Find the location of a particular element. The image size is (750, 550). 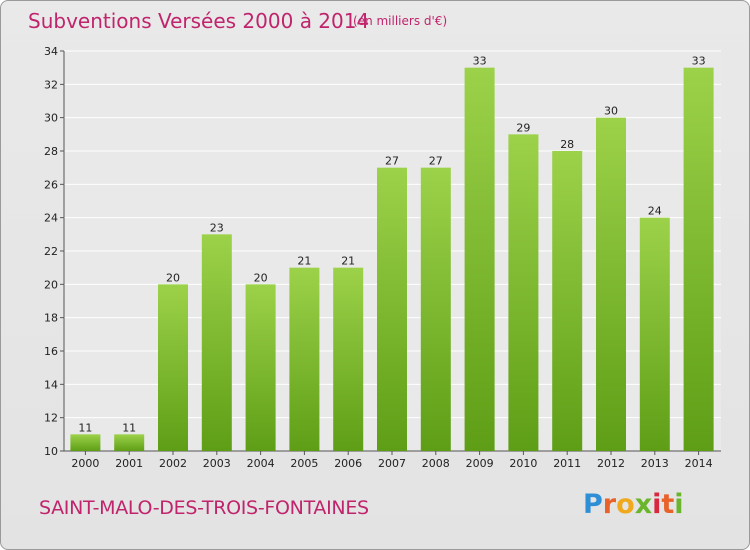

x-tick-label: 2000 is located at coordinates (85, 463).